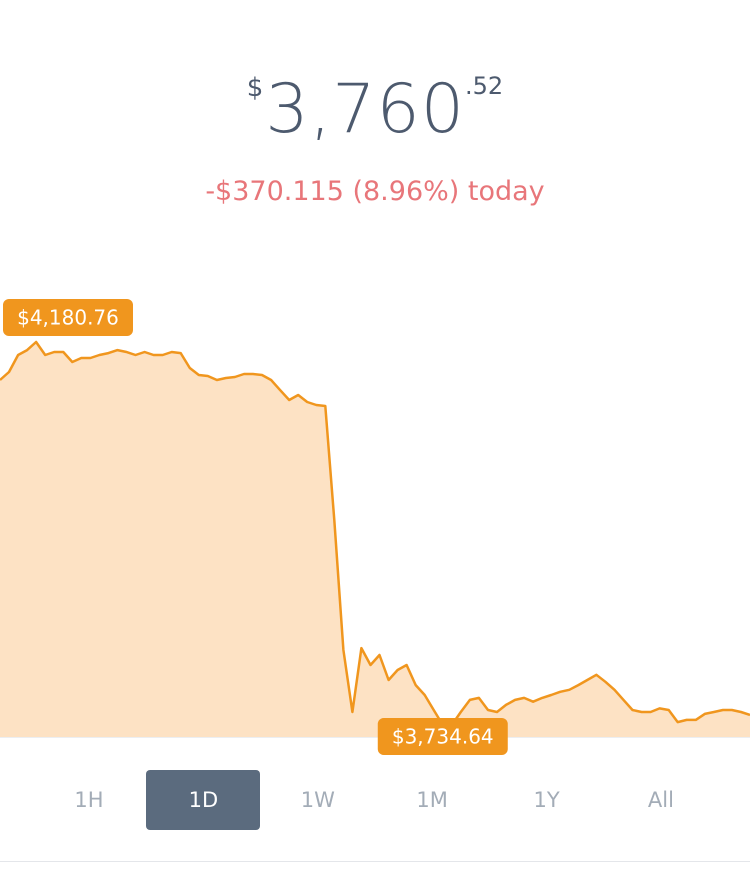 The image size is (750, 872). What do you see at coordinates (89, 800) in the screenshot?
I see `range-tab: 1H` at bounding box center [89, 800].